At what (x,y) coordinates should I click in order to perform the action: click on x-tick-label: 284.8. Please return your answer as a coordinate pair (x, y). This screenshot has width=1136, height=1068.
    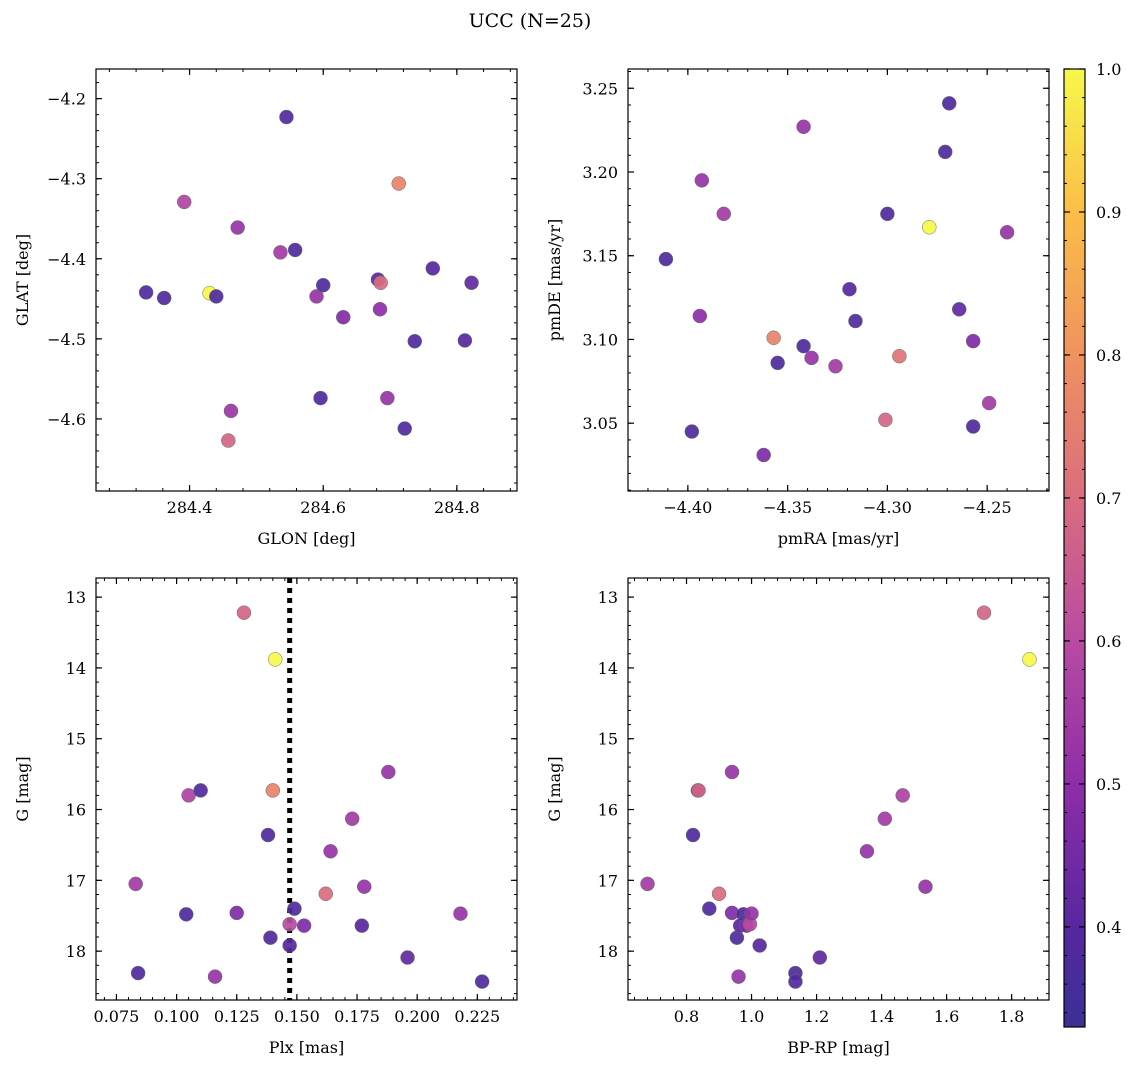
    Looking at the image, I should click on (457, 507).